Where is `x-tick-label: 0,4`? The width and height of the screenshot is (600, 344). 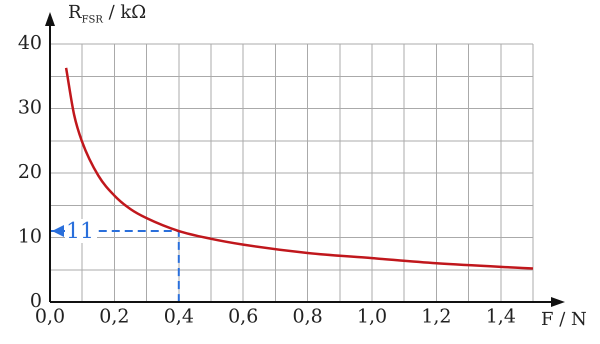
x-tick-label: 0,4 is located at coordinates (179, 316).